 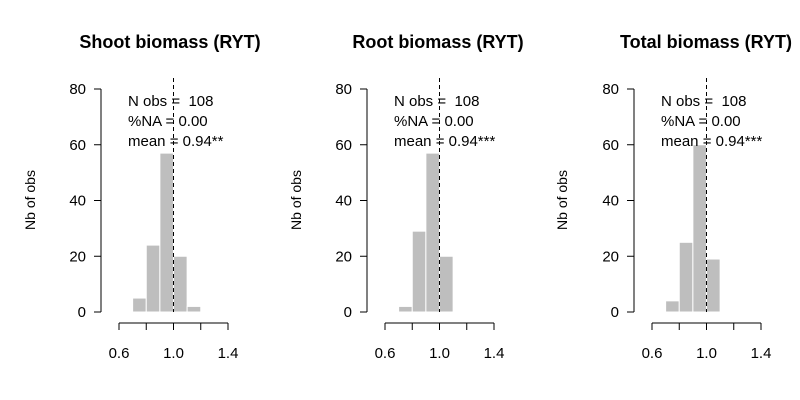 I want to click on chart-title: Root biomass (RYT), so click(x=437, y=42).